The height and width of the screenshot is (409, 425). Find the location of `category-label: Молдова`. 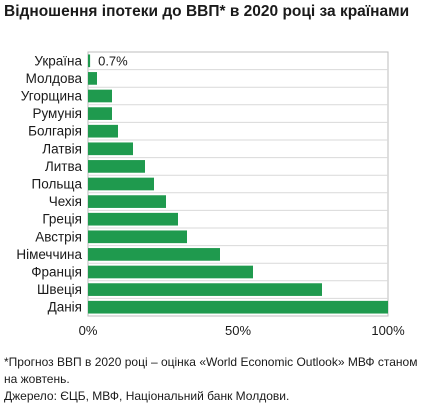

category-label: Молдова is located at coordinates (54, 78).